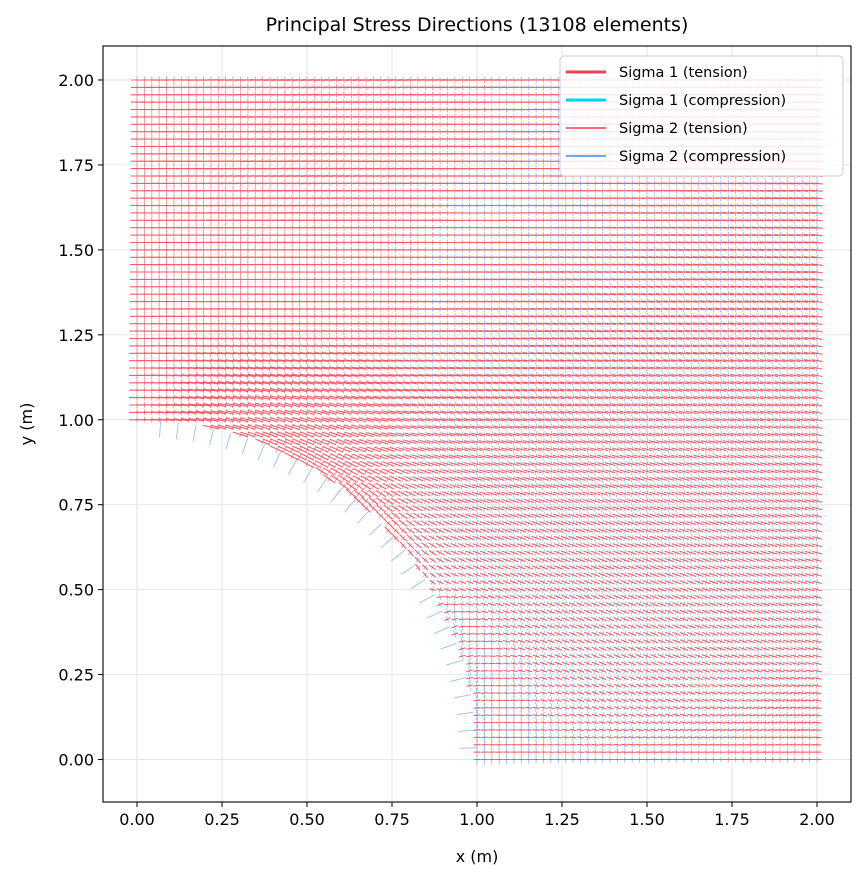 Image resolution: width=866 pixels, height=881 pixels. I want to click on legend-box, so click(701, 116).